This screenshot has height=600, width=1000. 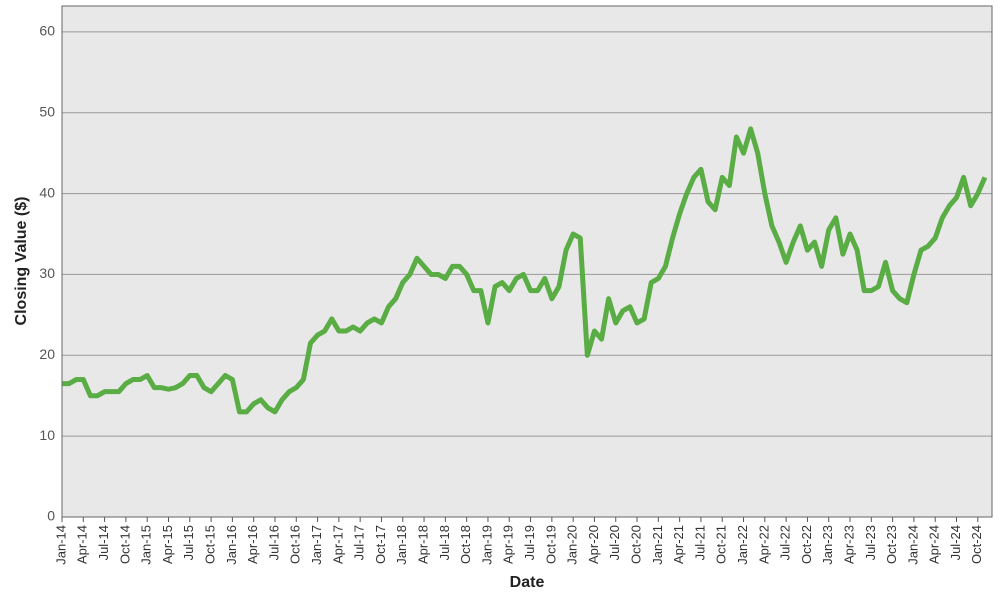 I want to click on x-tick-label: Jul-15, so click(x=188, y=542).